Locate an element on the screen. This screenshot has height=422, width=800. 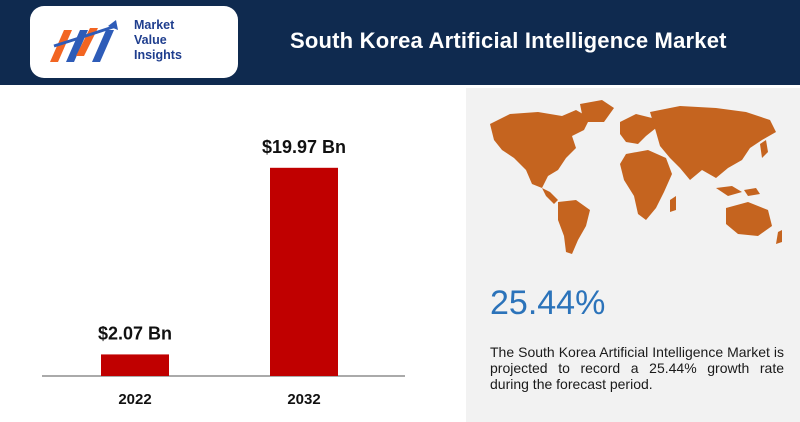
bar-2032 is located at coordinates (304, 271).